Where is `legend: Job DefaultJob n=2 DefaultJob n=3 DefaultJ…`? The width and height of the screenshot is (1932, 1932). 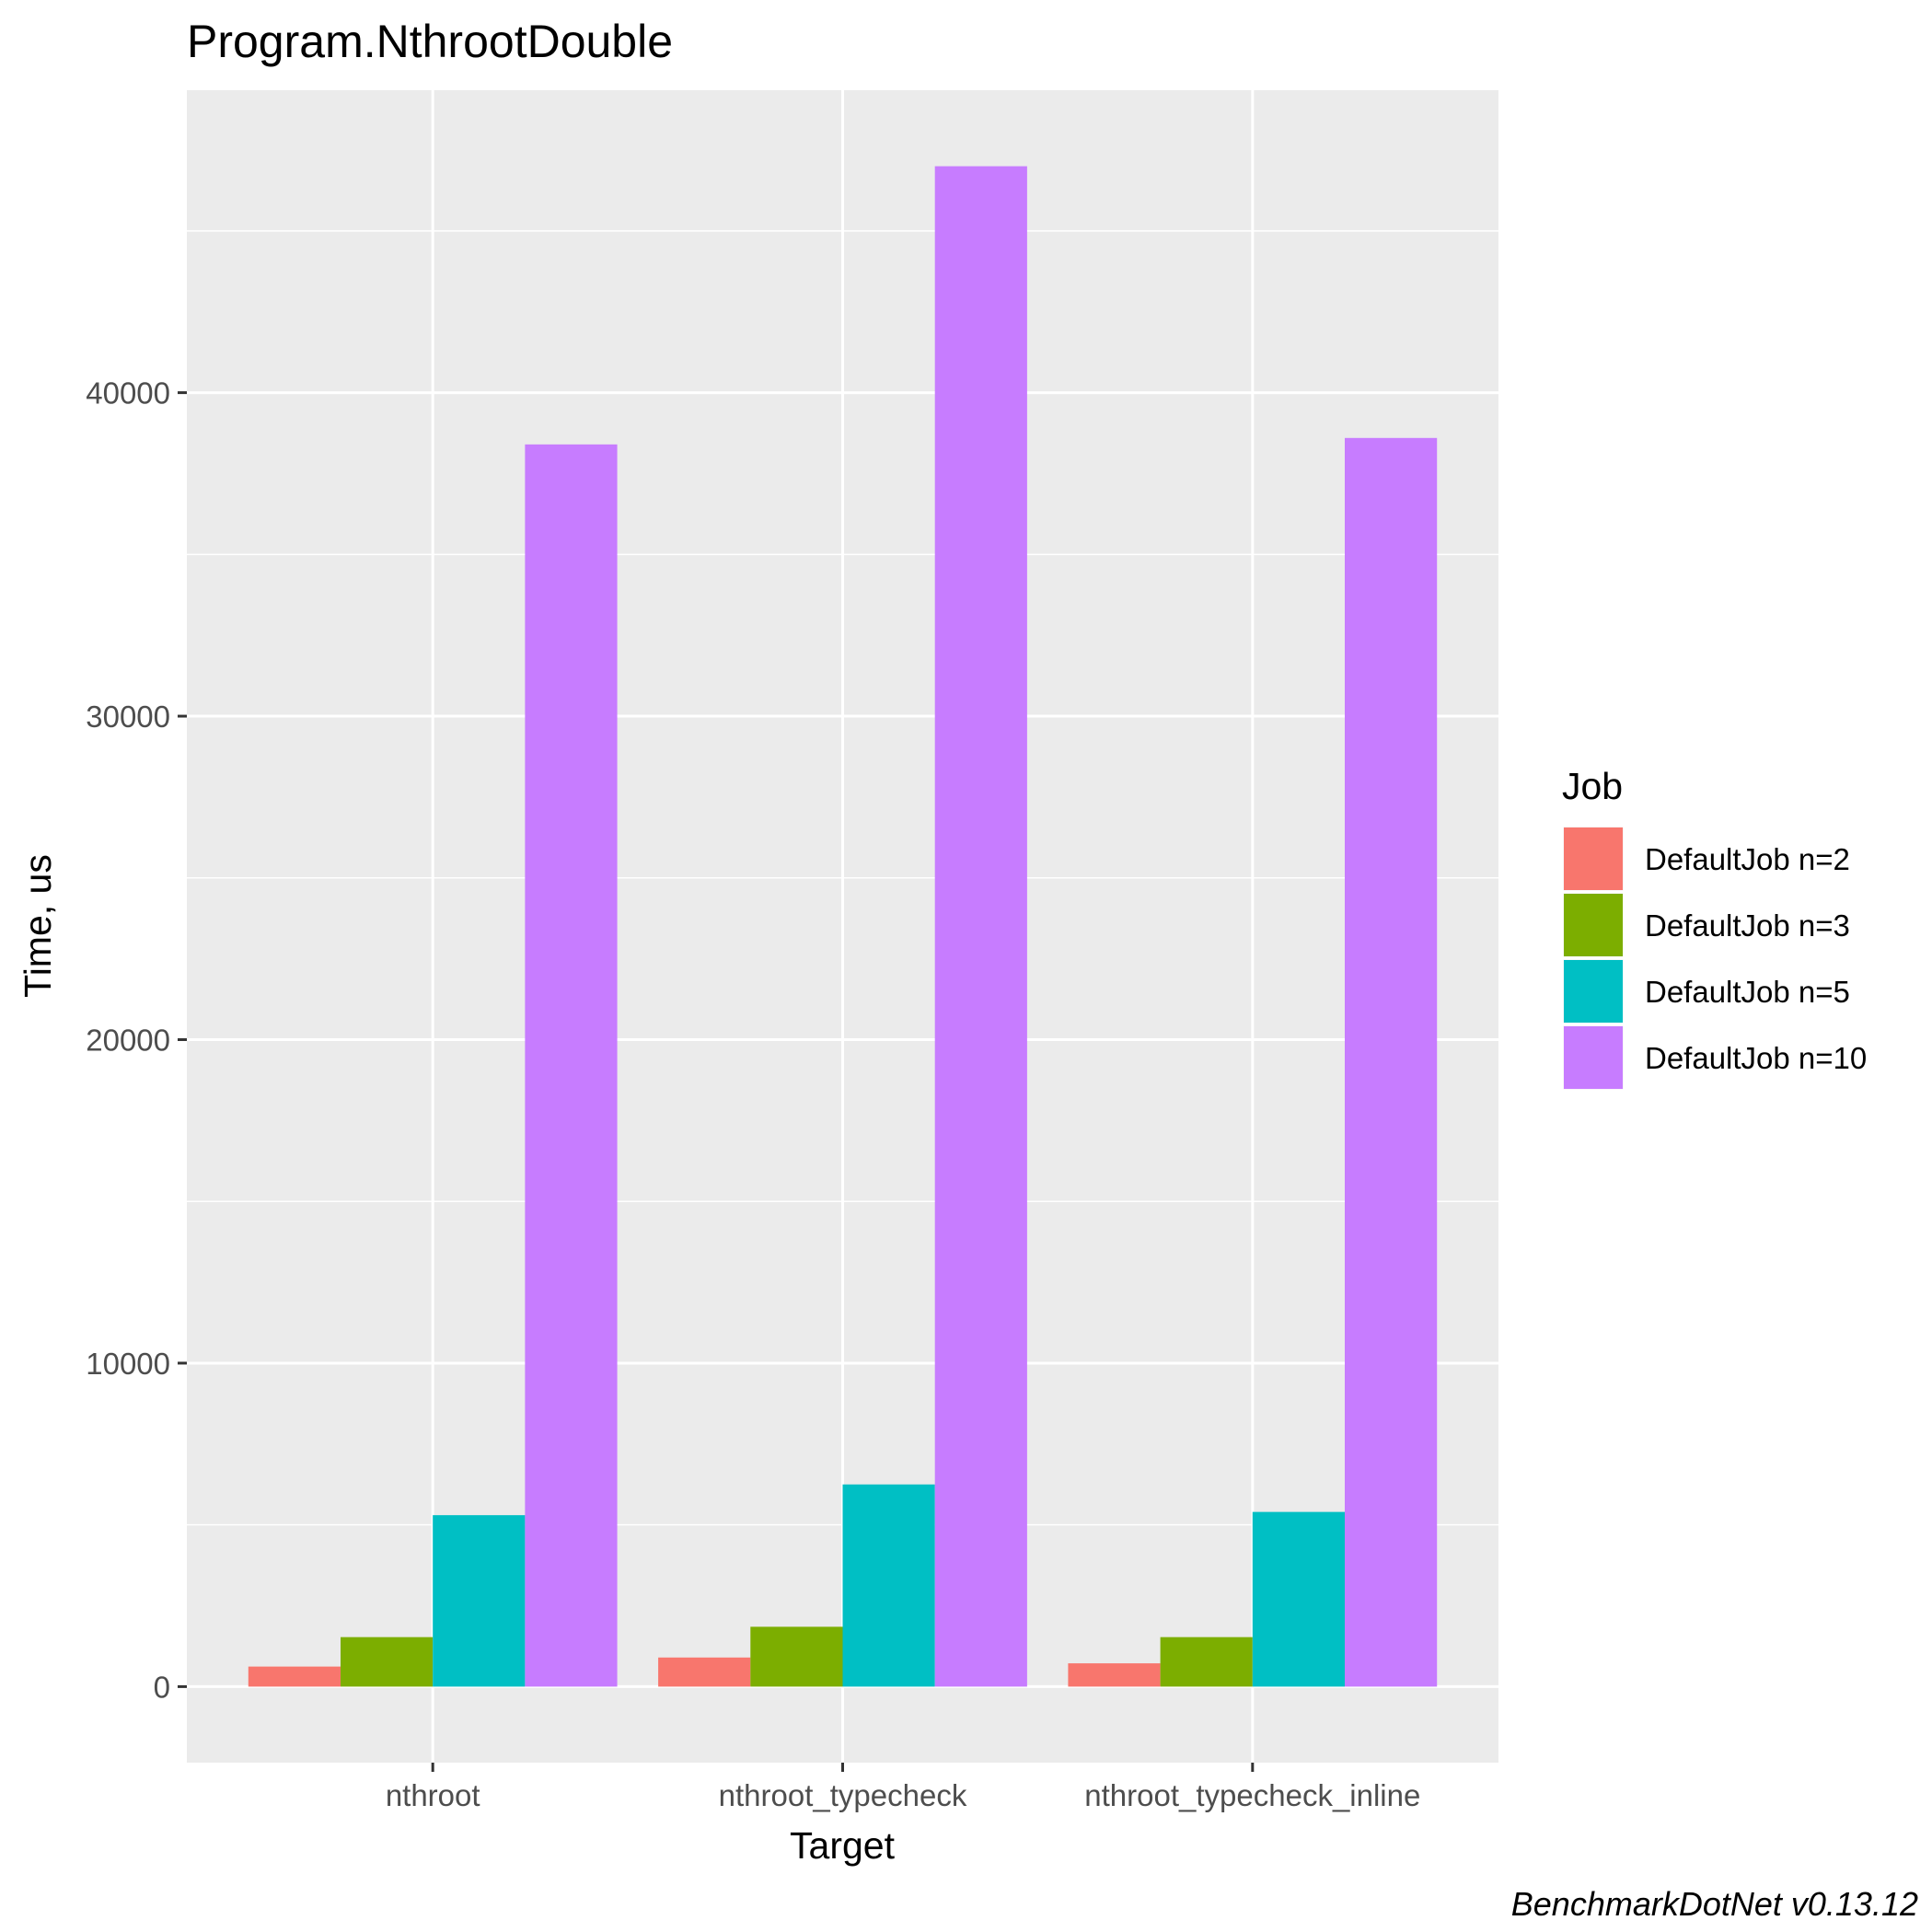
legend: Job DefaultJob n=2 DefaultJob n=3 DefaultJ… is located at coordinates (1714, 929).